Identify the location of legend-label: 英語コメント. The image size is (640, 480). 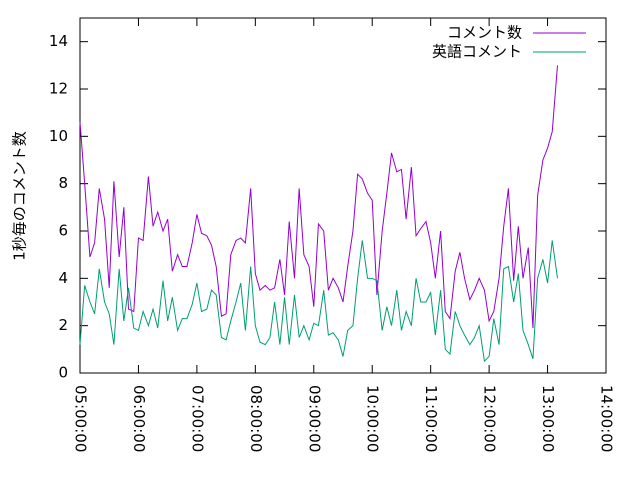
(477, 52).